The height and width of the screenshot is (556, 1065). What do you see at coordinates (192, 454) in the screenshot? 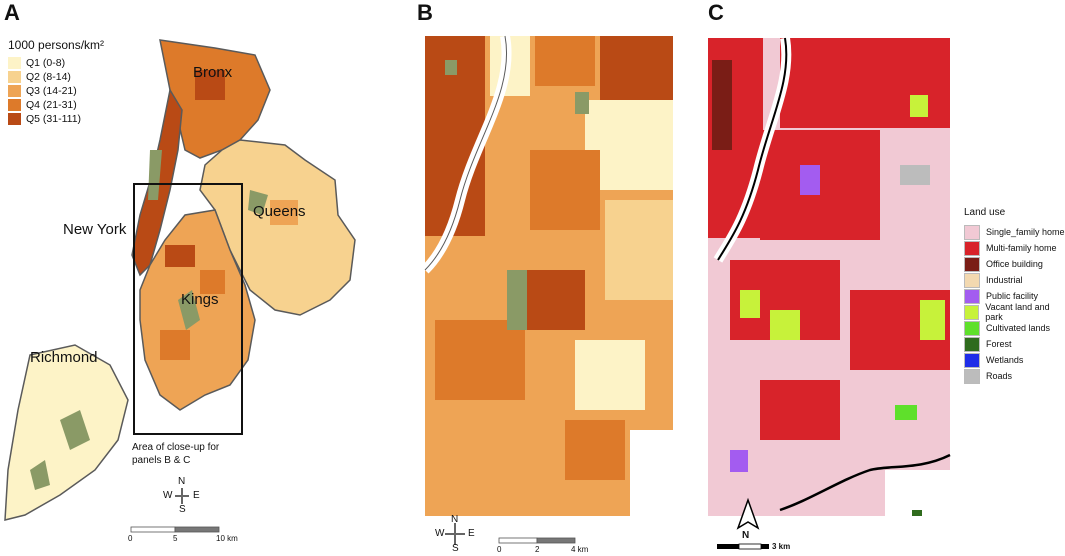
I see `closeup-note: Area of close-up for panels B & C` at bounding box center [192, 454].